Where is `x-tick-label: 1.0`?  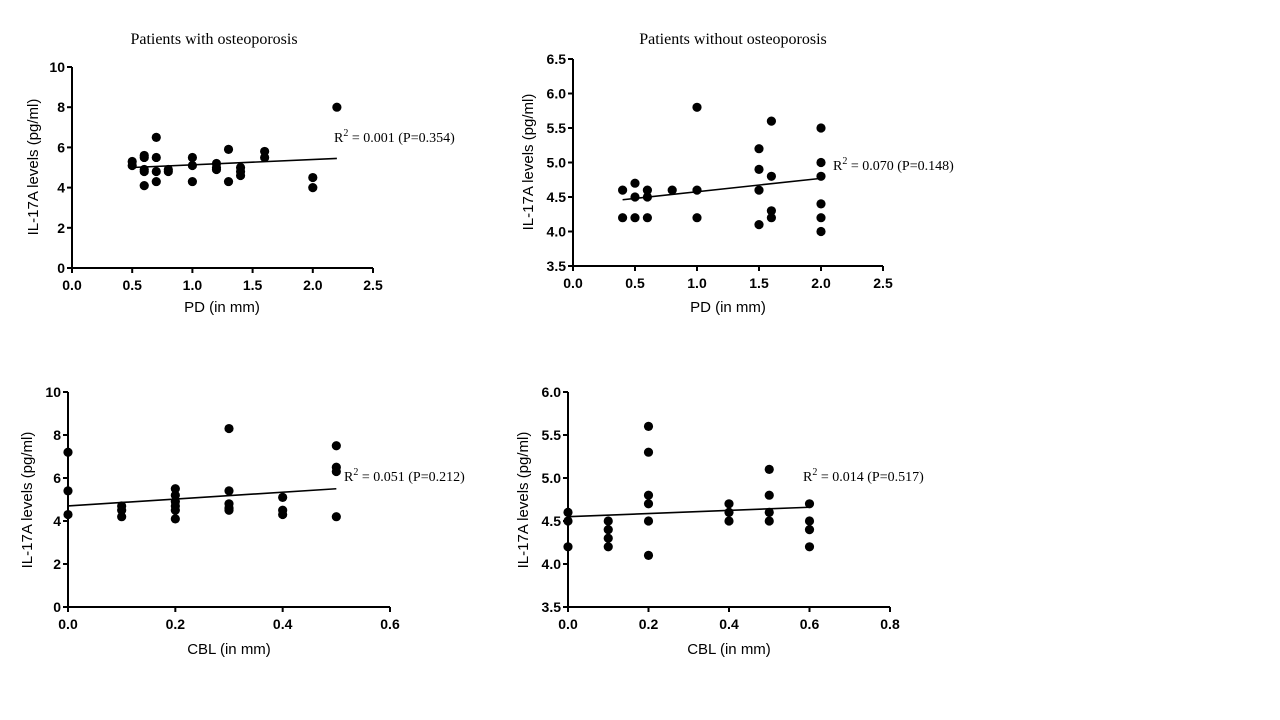 x-tick-label: 1.0 is located at coordinates (697, 283).